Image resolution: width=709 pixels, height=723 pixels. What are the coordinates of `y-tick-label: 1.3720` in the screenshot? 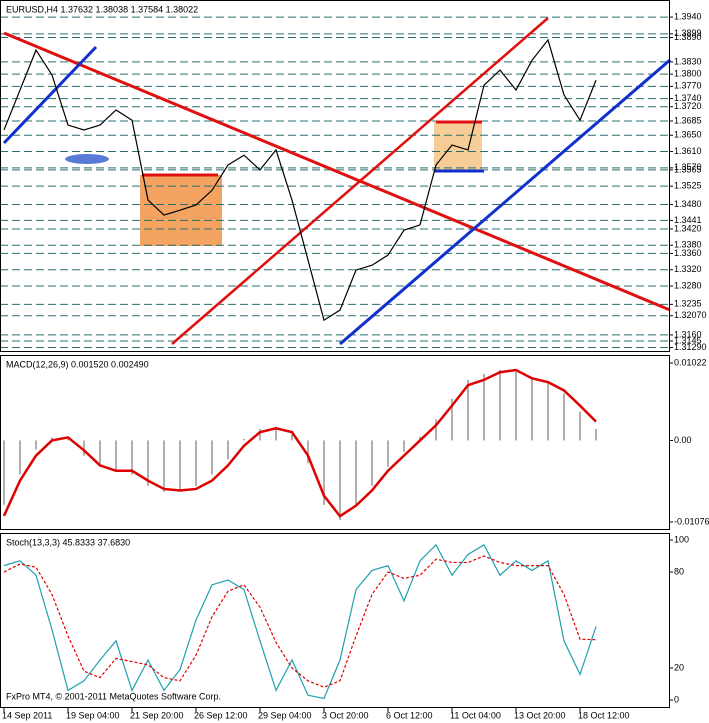 It's located at (688, 106).